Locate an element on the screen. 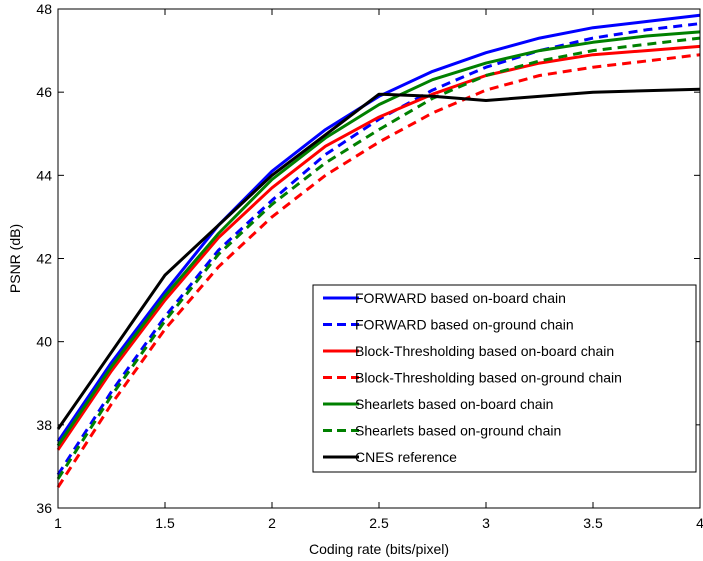 The image size is (703, 561). x-tick-label: 1 is located at coordinates (58, 523).